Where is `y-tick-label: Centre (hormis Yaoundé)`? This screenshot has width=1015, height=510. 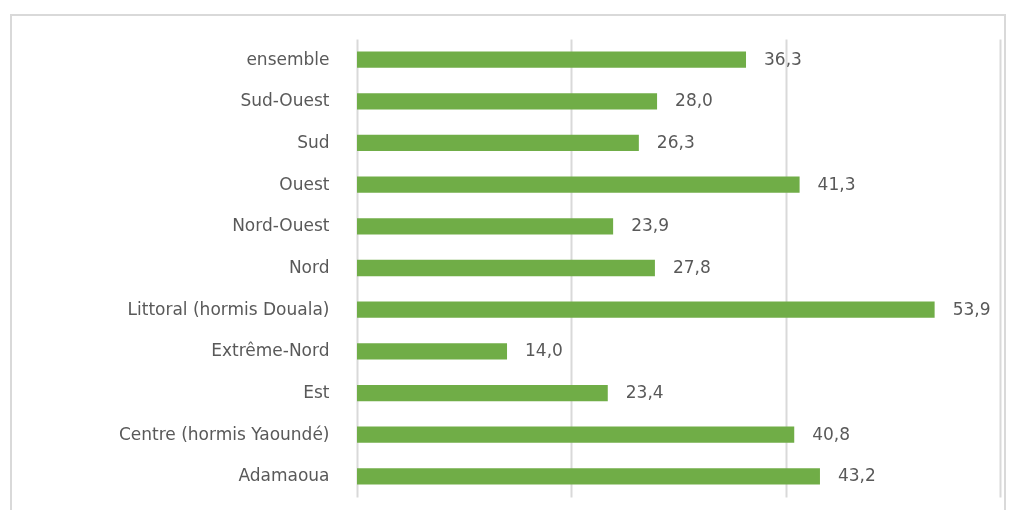
y-tick-label: Centre (hormis Yaoundé) is located at coordinates (224, 433).